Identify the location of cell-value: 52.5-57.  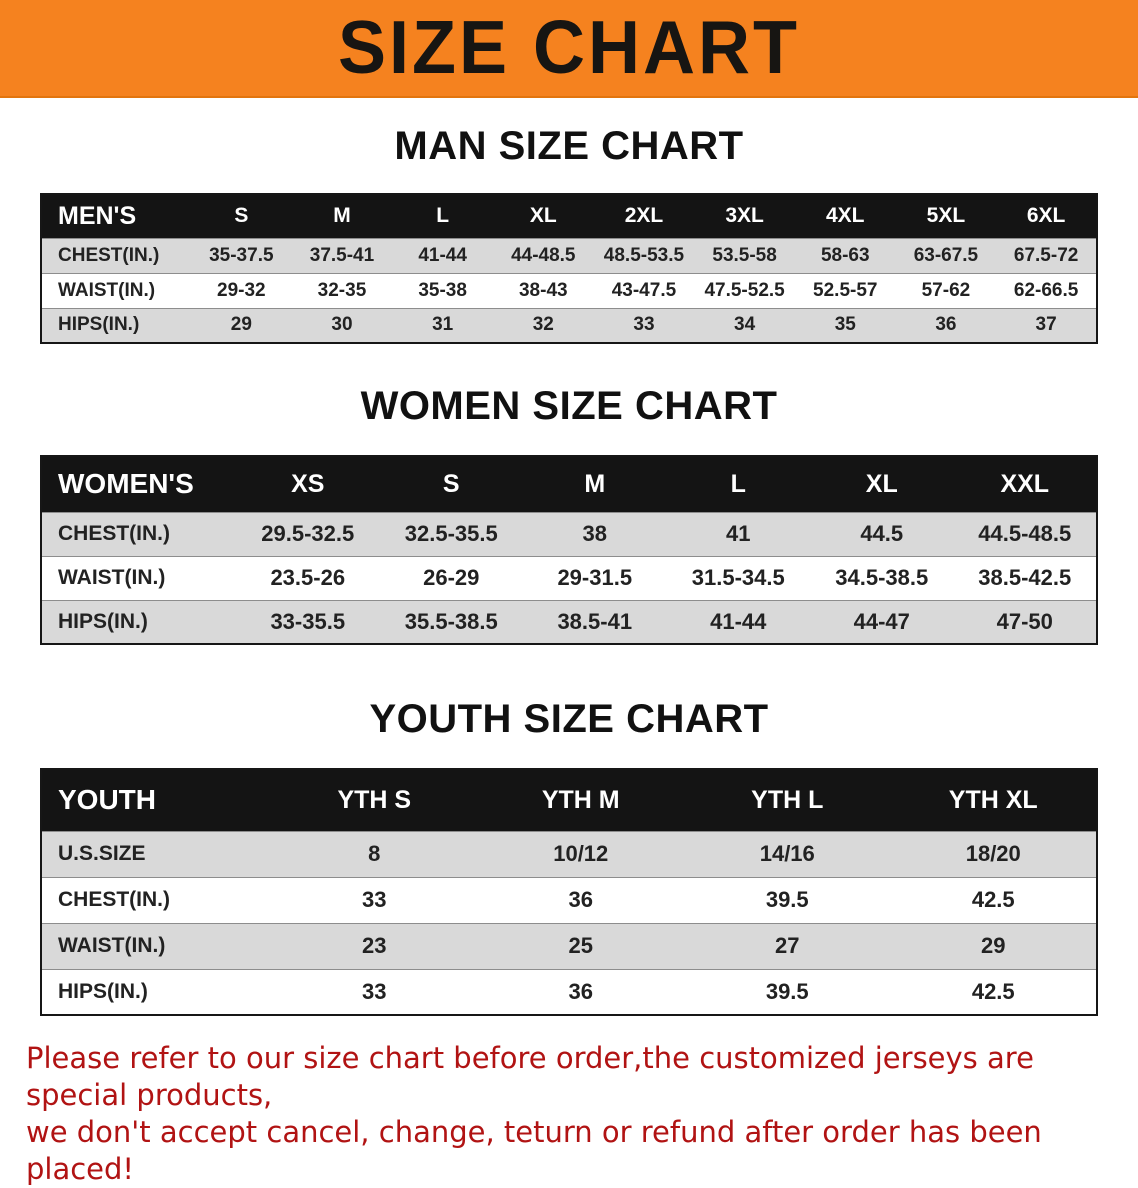
(845, 290).